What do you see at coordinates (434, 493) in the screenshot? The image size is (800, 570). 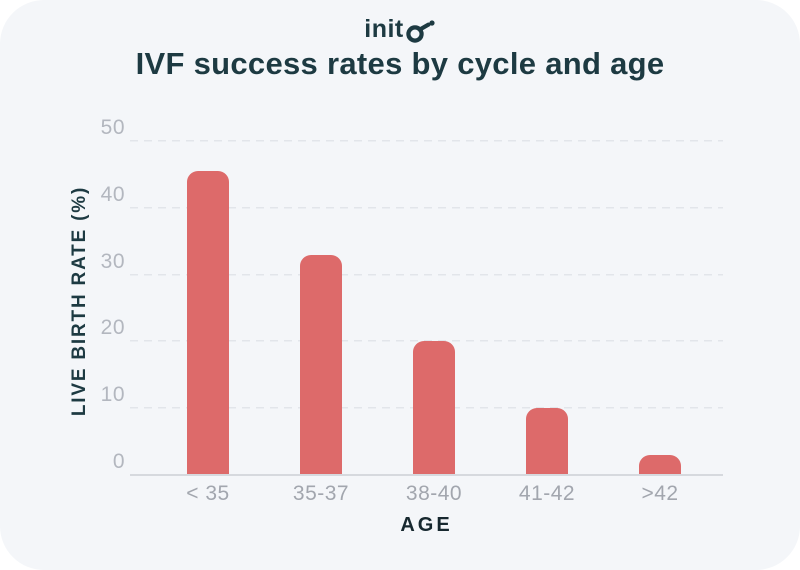 I see `x-tick-label-3: 38-40` at bounding box center [434, 493].